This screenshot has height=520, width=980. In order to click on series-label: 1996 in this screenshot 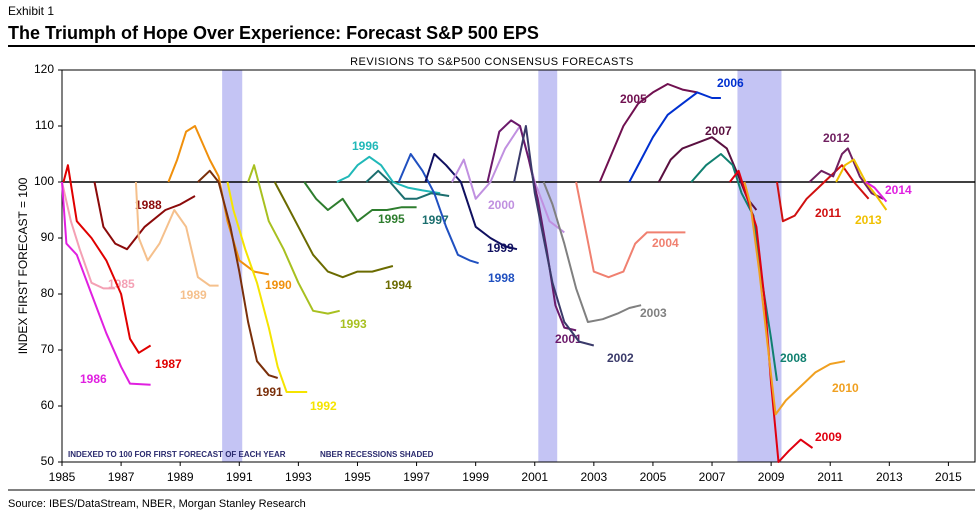, I will do `click(365, 146)`.